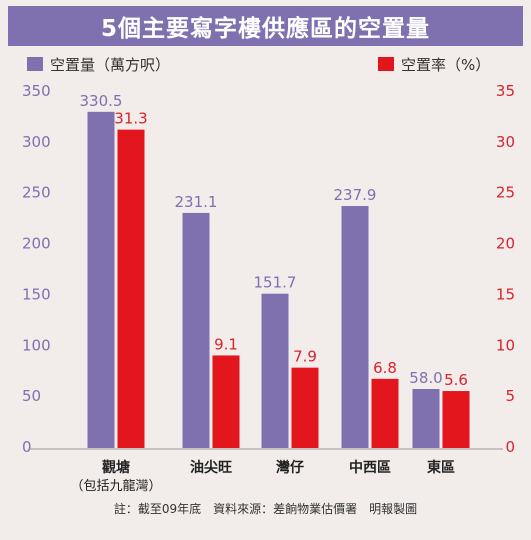 Image resolution: width=531 pixels, height=540 pixels. Describe the element at coordinates (505, 91) in the screenshot. I see `y-right-tick-label: 35` at that location.